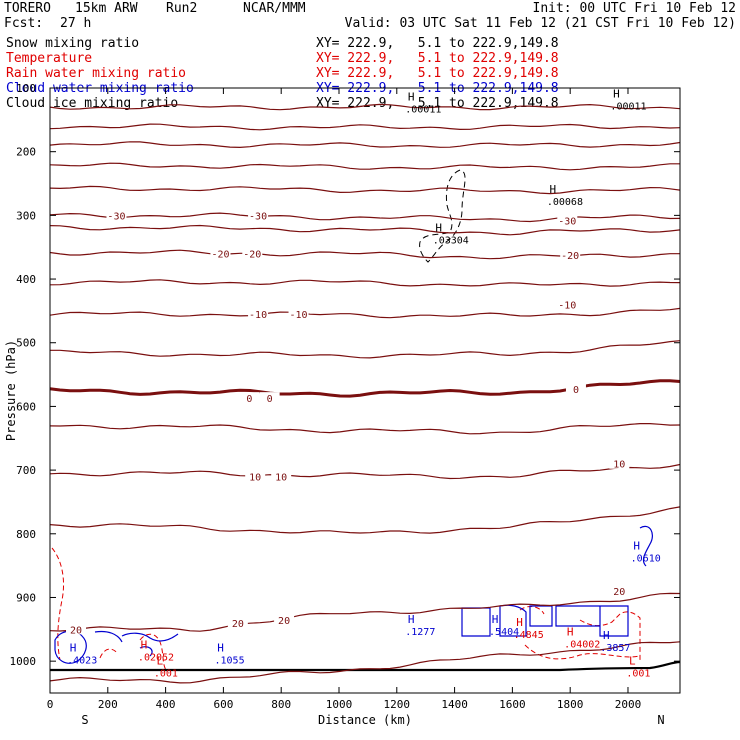 The image size is (740, 740). What do you see at coordinates (638, 673) in the screenshot?
I see `extremum-value: .001` at bounding box center [638, 673].